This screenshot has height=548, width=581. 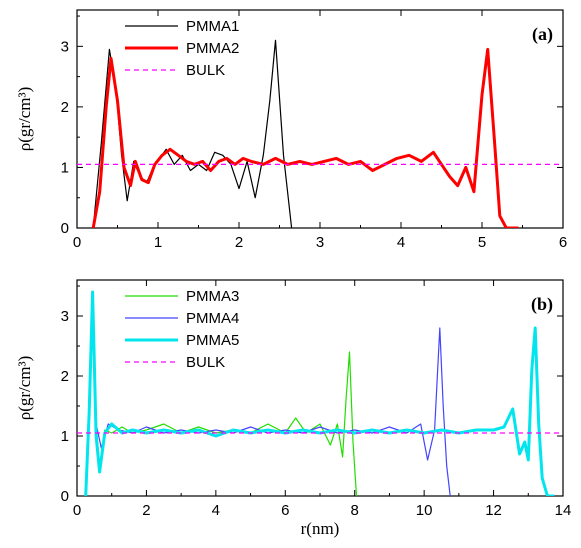 What do you see at coordinates (493, 510) in the screenshot?
I see `x-tick-label: 12` at bounding box center [493, 510].